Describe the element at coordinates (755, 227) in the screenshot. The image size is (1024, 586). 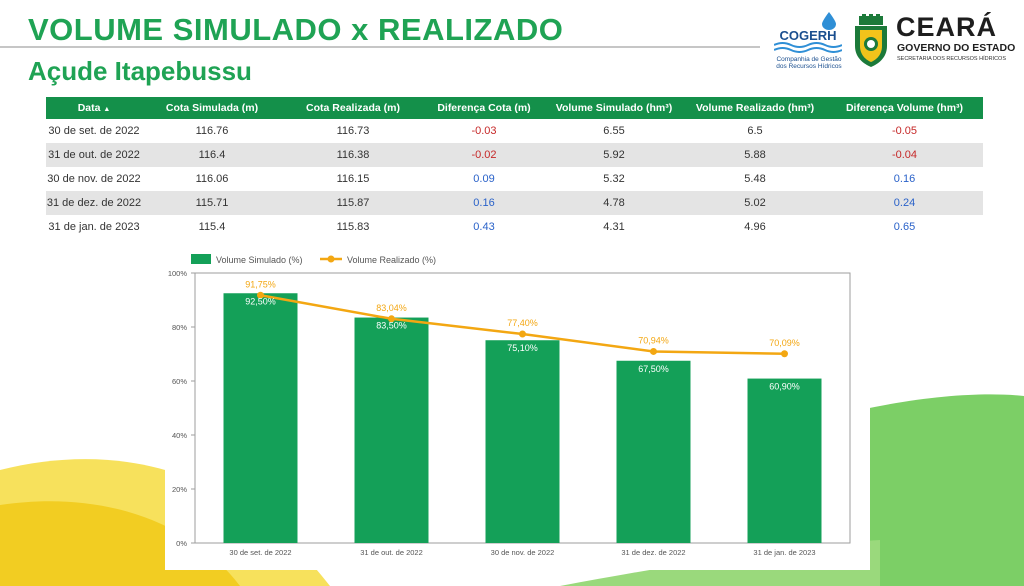
I see `cell-actual-volume: 4.96` at that location.